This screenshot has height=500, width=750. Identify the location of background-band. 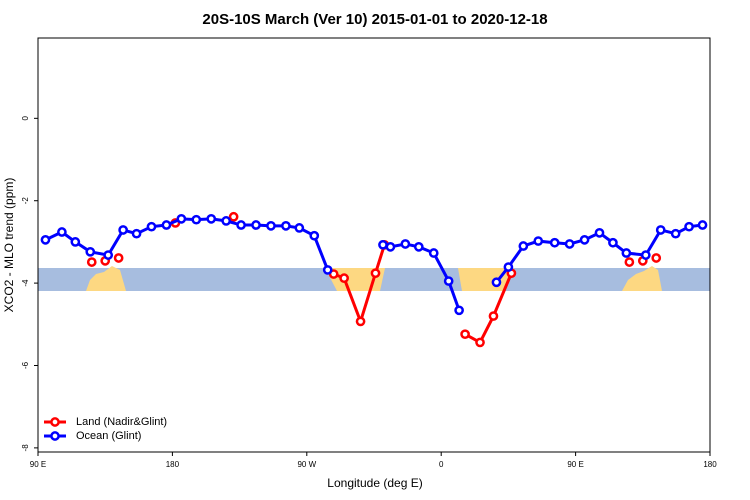
(374, 278).